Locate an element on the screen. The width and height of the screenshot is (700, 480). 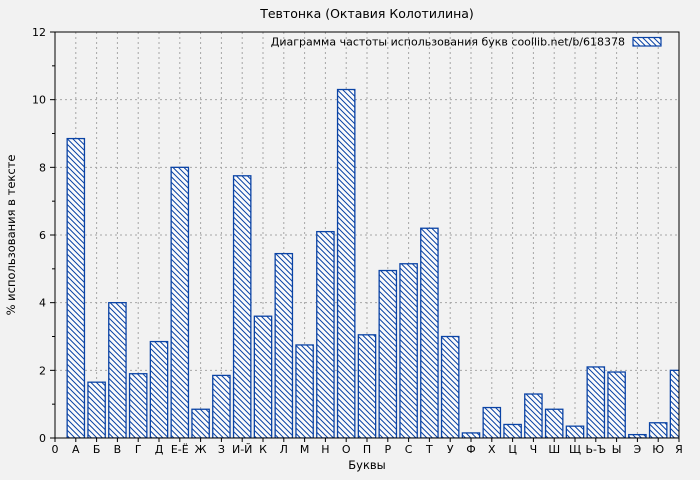
x-tick-label: К is located at coordinates (263, 449).